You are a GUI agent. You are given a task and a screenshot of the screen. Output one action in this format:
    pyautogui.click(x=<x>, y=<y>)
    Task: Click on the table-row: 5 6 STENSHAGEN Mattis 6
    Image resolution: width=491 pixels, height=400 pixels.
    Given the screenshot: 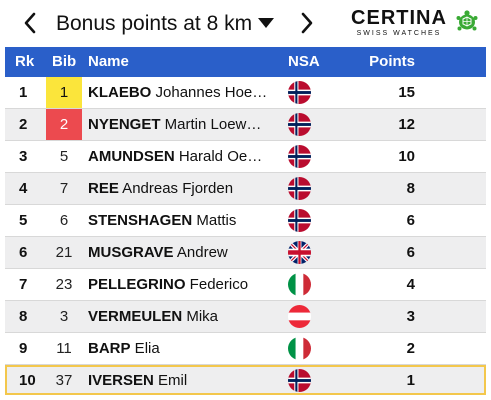 What is the action you would take?
    pyautogui.click(x=245, y=221)
    